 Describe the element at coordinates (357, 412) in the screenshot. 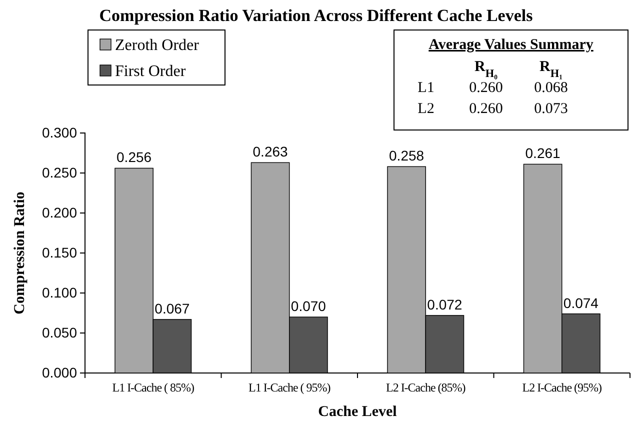

I see `x-axis-title: Cache Level` at that location.